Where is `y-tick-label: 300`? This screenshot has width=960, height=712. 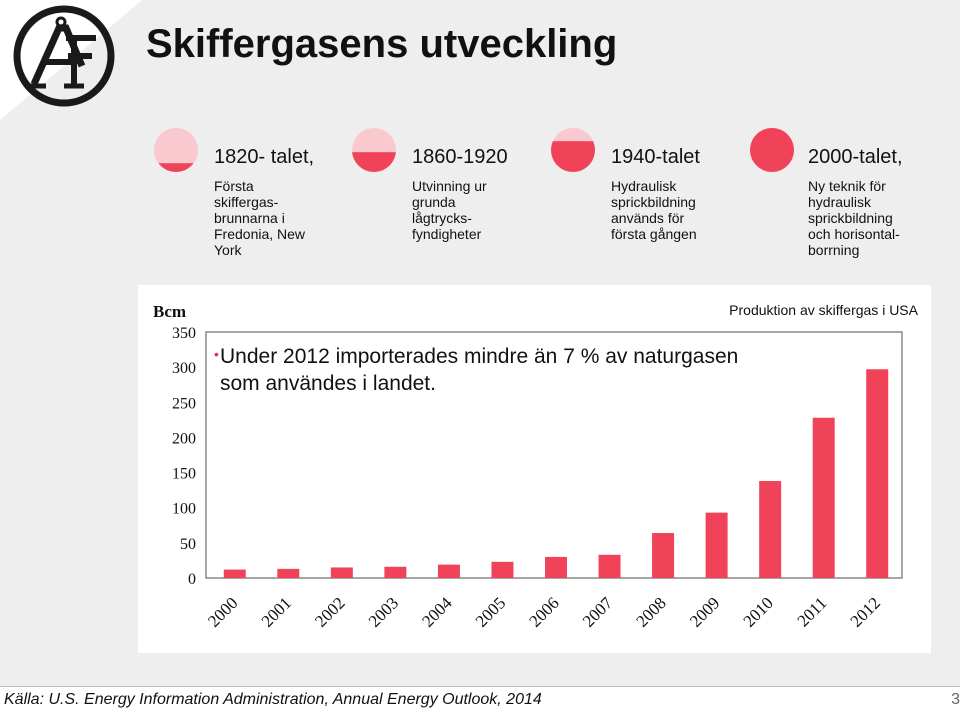 y-tick-label: 300 is located at coordinates (184, 368).